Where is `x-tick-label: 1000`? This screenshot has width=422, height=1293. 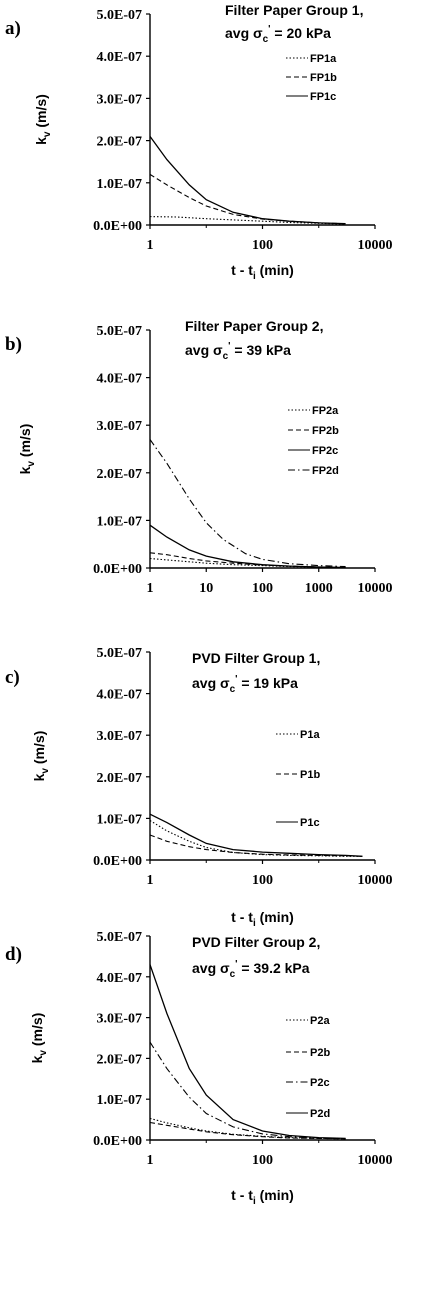 x-tick-label: 1000 is located at coordinates (319, 588).